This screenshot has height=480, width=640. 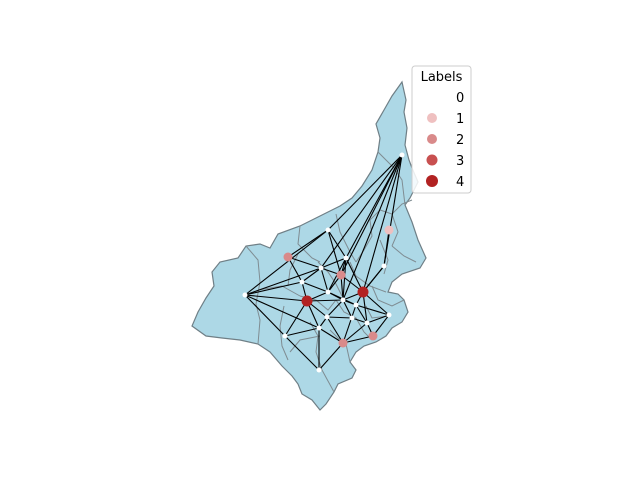 I want to click on legend-label-4: 4, so click(x=460, y=182).